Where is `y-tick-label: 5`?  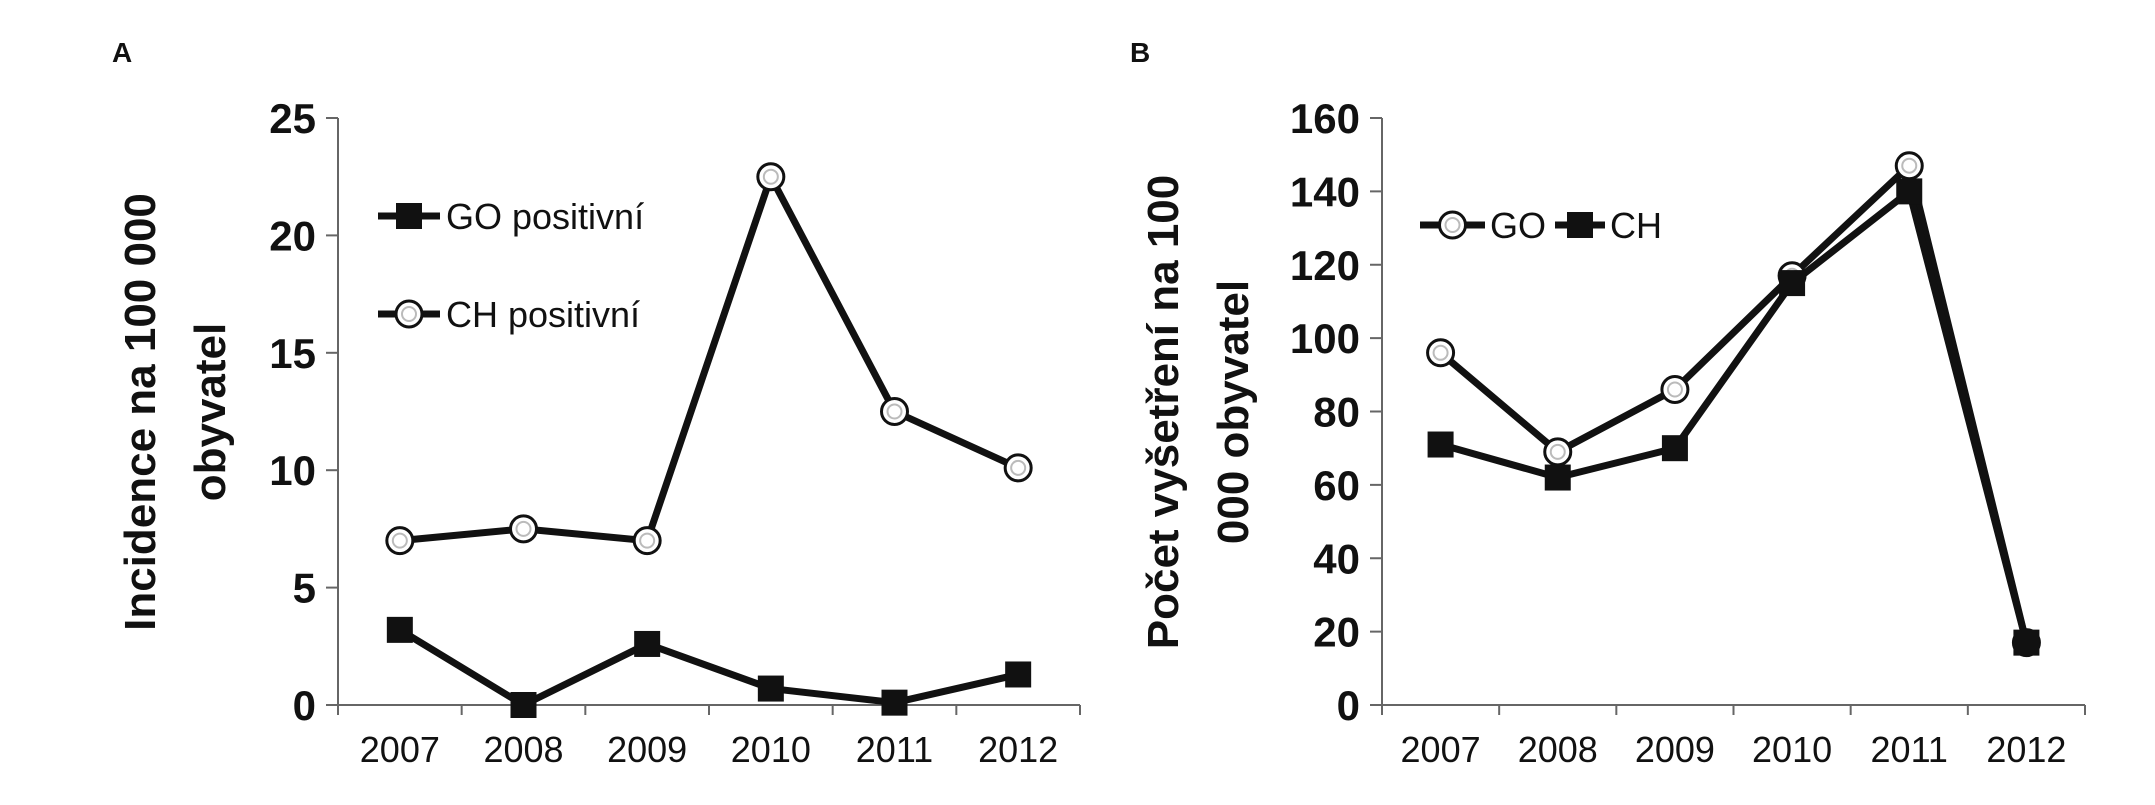 y-tick-label: 5 is located at coordinates (304, 588).